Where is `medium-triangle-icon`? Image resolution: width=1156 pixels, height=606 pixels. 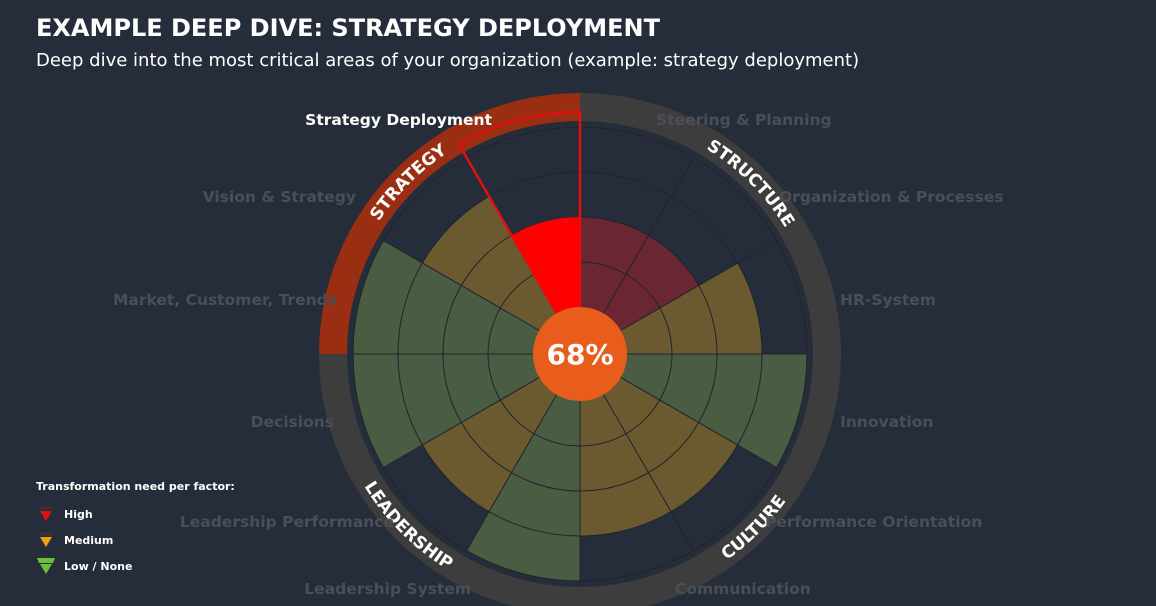 medium-triangle-icon is located at coordinates (46, 539).